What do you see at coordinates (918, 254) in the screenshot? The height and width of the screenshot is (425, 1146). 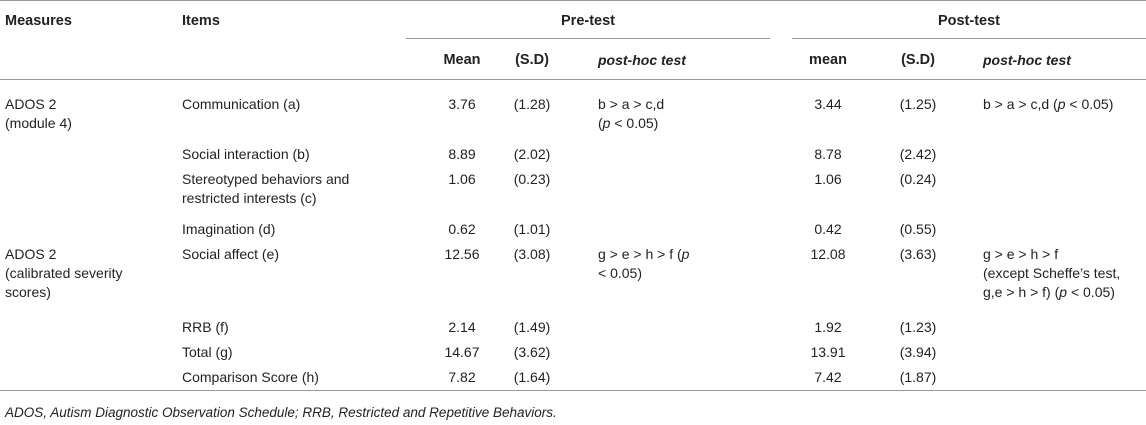 I see `row-post-sd: (3.63)` at bounding box center [918, 254].